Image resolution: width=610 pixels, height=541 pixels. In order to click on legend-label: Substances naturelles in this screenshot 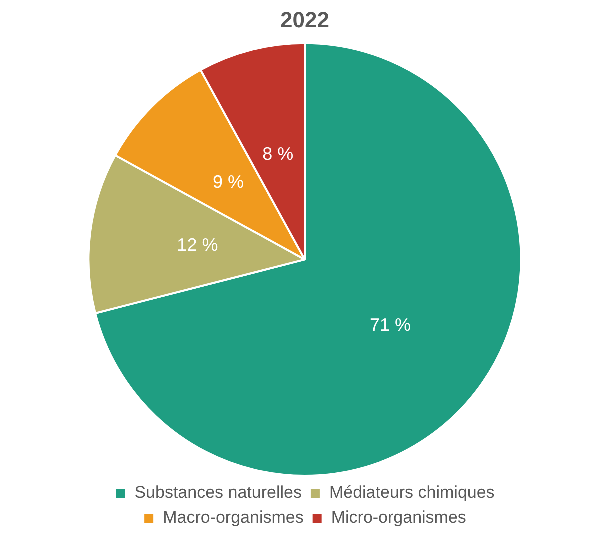, I will do `click(218, 492)`.